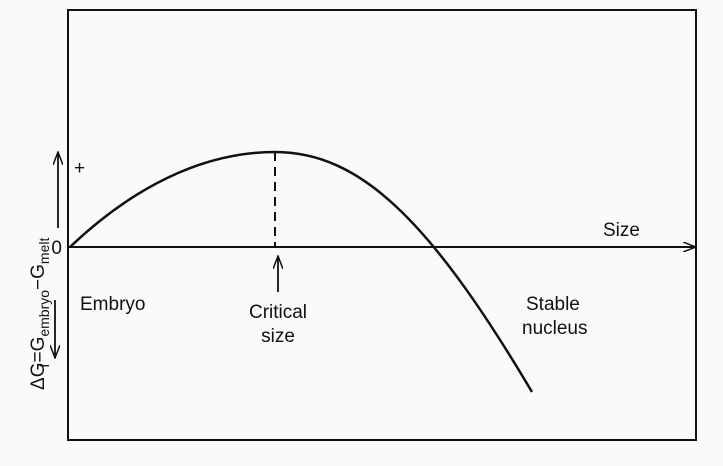 The image size is (723, 466). What do you see at coordinates (44, 251) in the screenshot?
I see `y-label-sub: melt` at bounding box center [44, 251].